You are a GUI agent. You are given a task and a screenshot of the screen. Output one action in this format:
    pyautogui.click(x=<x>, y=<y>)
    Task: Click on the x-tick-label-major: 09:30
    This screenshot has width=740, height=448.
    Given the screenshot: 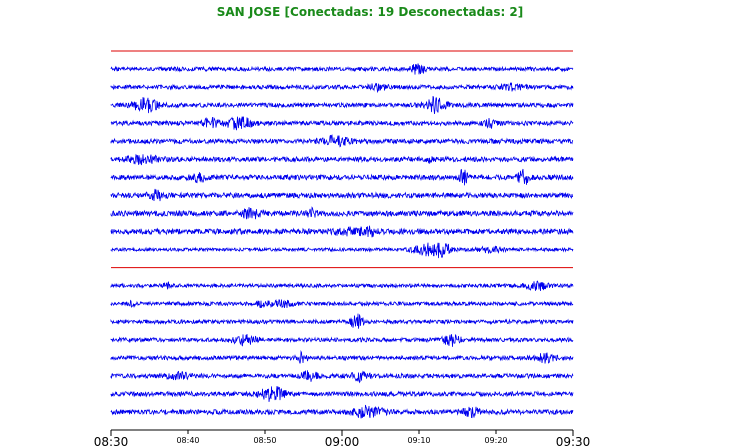 What is the action you would take?
    pyautogui.click(x=573, y=441)
    